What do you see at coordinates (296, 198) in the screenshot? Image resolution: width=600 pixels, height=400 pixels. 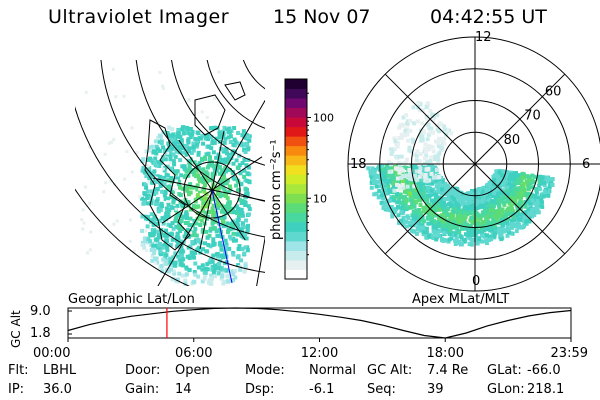 I see `colorbar-swatch` at bounding box center [296, 198].